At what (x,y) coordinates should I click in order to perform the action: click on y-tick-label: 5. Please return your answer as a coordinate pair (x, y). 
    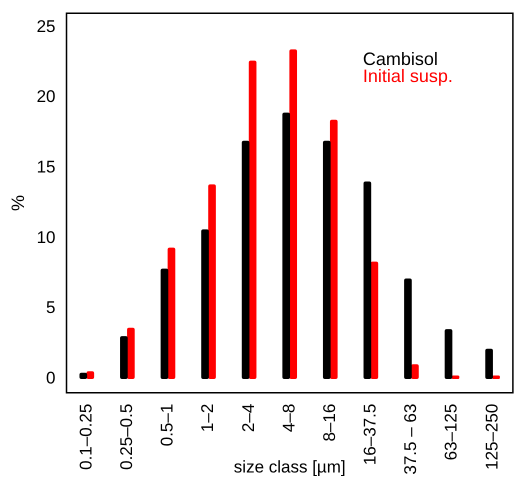
    Looking at the image, I should click on (51, 308).